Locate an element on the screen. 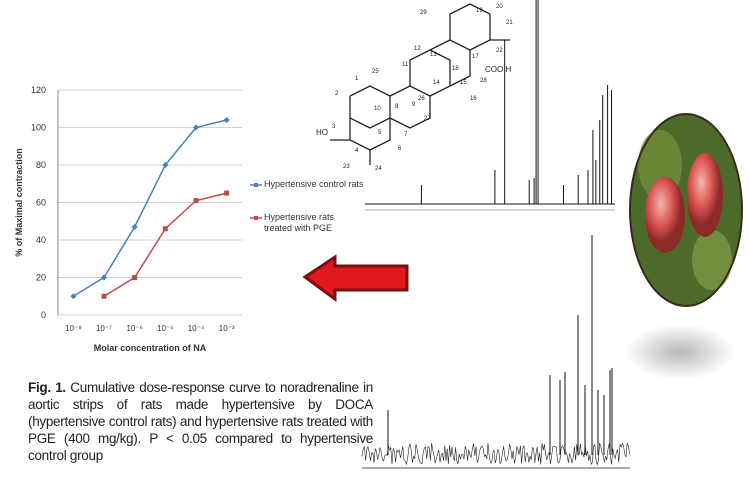 The height and width of the screenshot is (499, 750). atom-label: 24 is located at coordinates (378, 169).